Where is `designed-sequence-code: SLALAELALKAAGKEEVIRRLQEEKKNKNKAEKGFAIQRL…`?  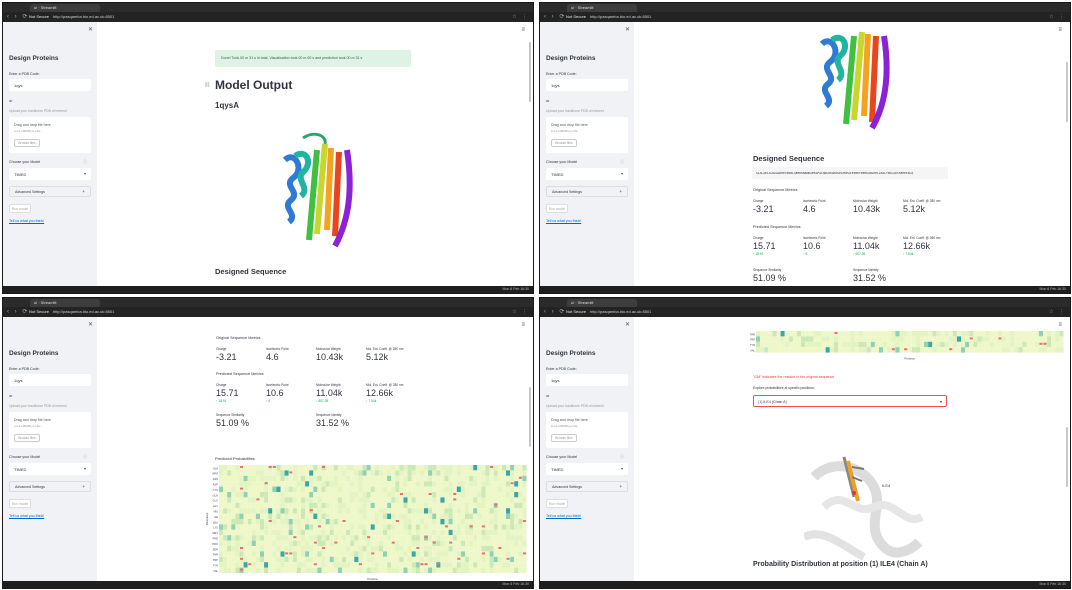
designed-sequence-code: SLALAELALKAAGKEEVIRRLQEEKKNKNKAEKGFAIQRL… is located at coordinates (850, 173).